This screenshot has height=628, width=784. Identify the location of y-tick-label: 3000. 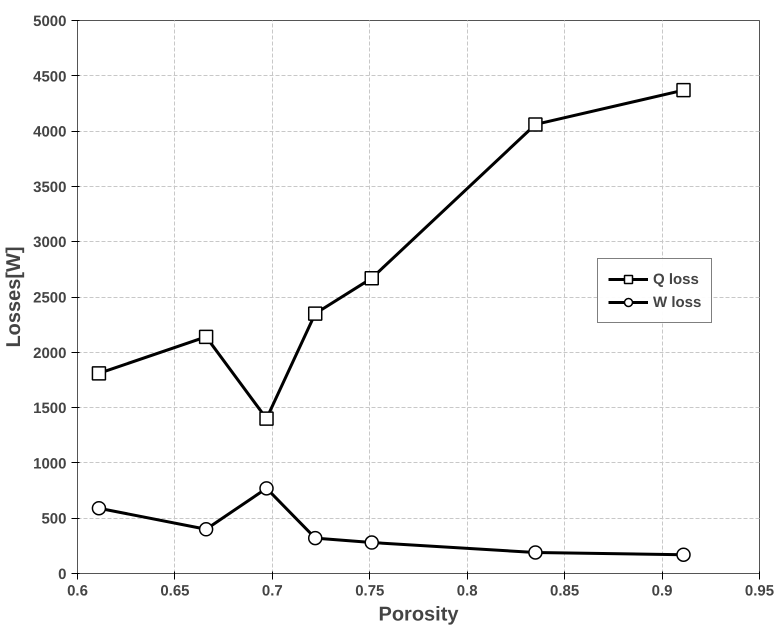
(50, 243).